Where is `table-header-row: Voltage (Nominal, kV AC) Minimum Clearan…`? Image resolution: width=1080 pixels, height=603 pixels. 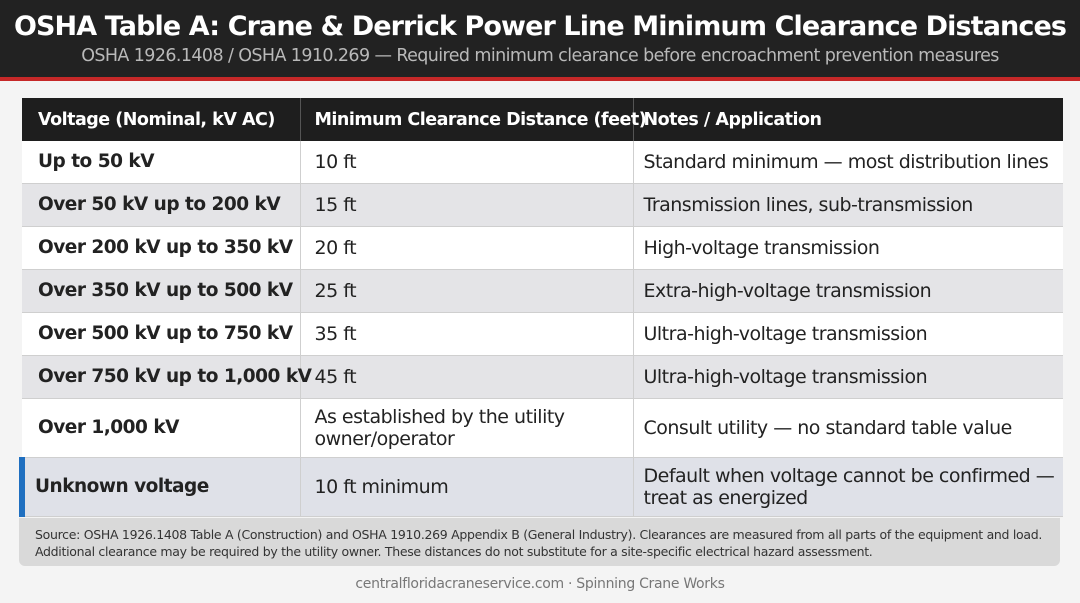 table-header-row: Voltage (Nominal, kV AC) Minimum Clearan… is located at coordinates (542, 119).